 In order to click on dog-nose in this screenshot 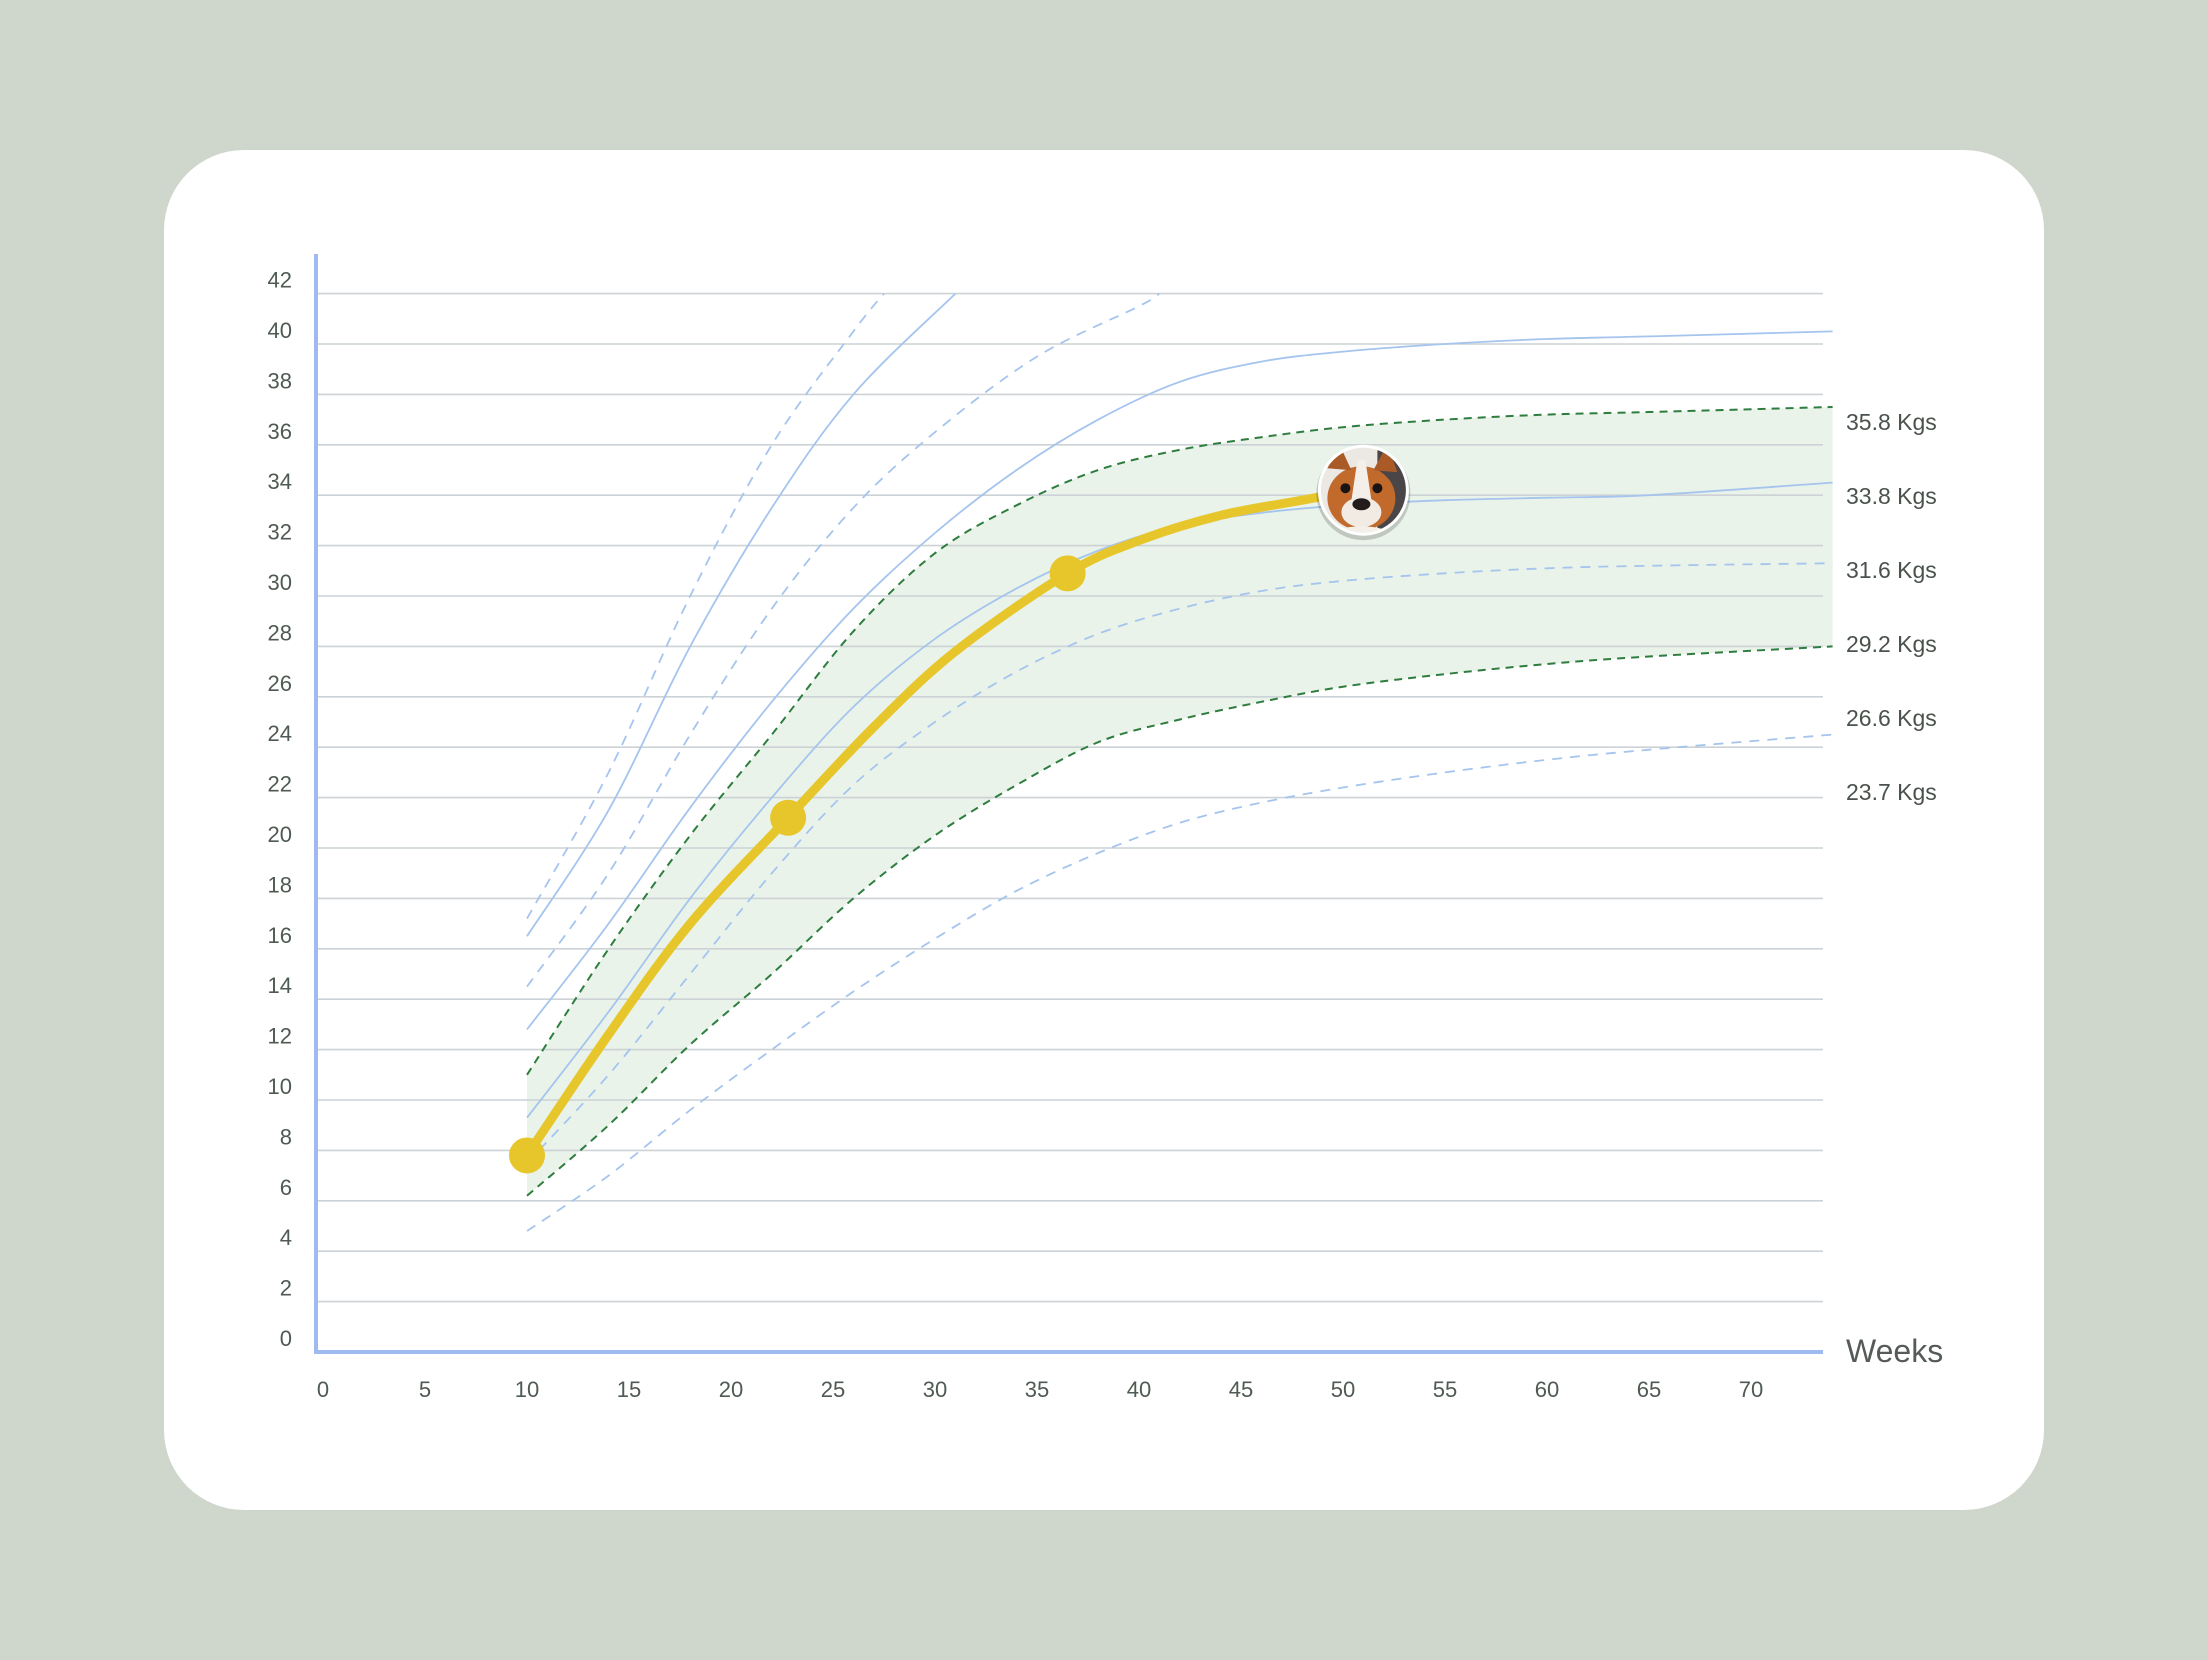, I will do `click(1361, 504)`.